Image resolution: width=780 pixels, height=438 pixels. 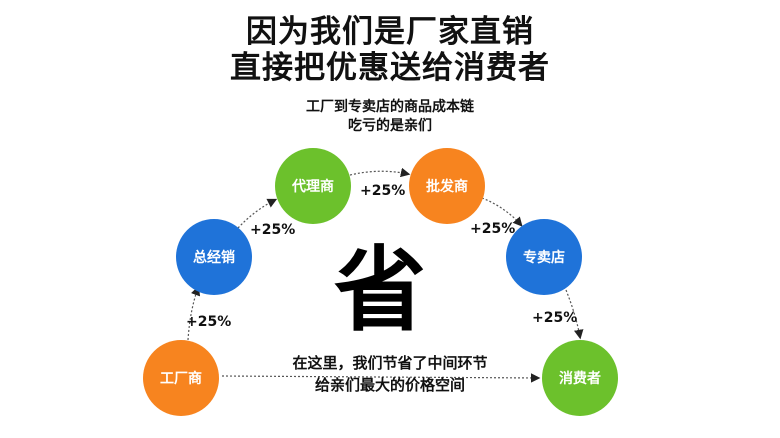 I want to click on node-label: 工厂商, so click(x=181, y=378).